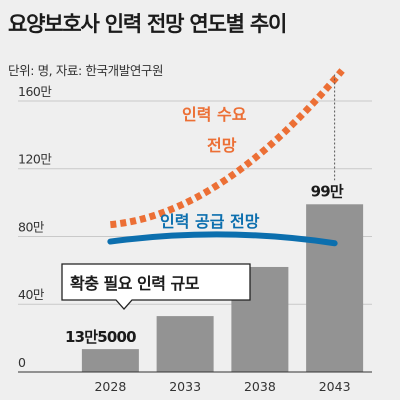 This screenshot has height=400, width=400. What do you see at coordinates (135, 283) in the screenshot?
I see `callout-text: 확충 필요 인력 규모` at bounding box center [135, 283].